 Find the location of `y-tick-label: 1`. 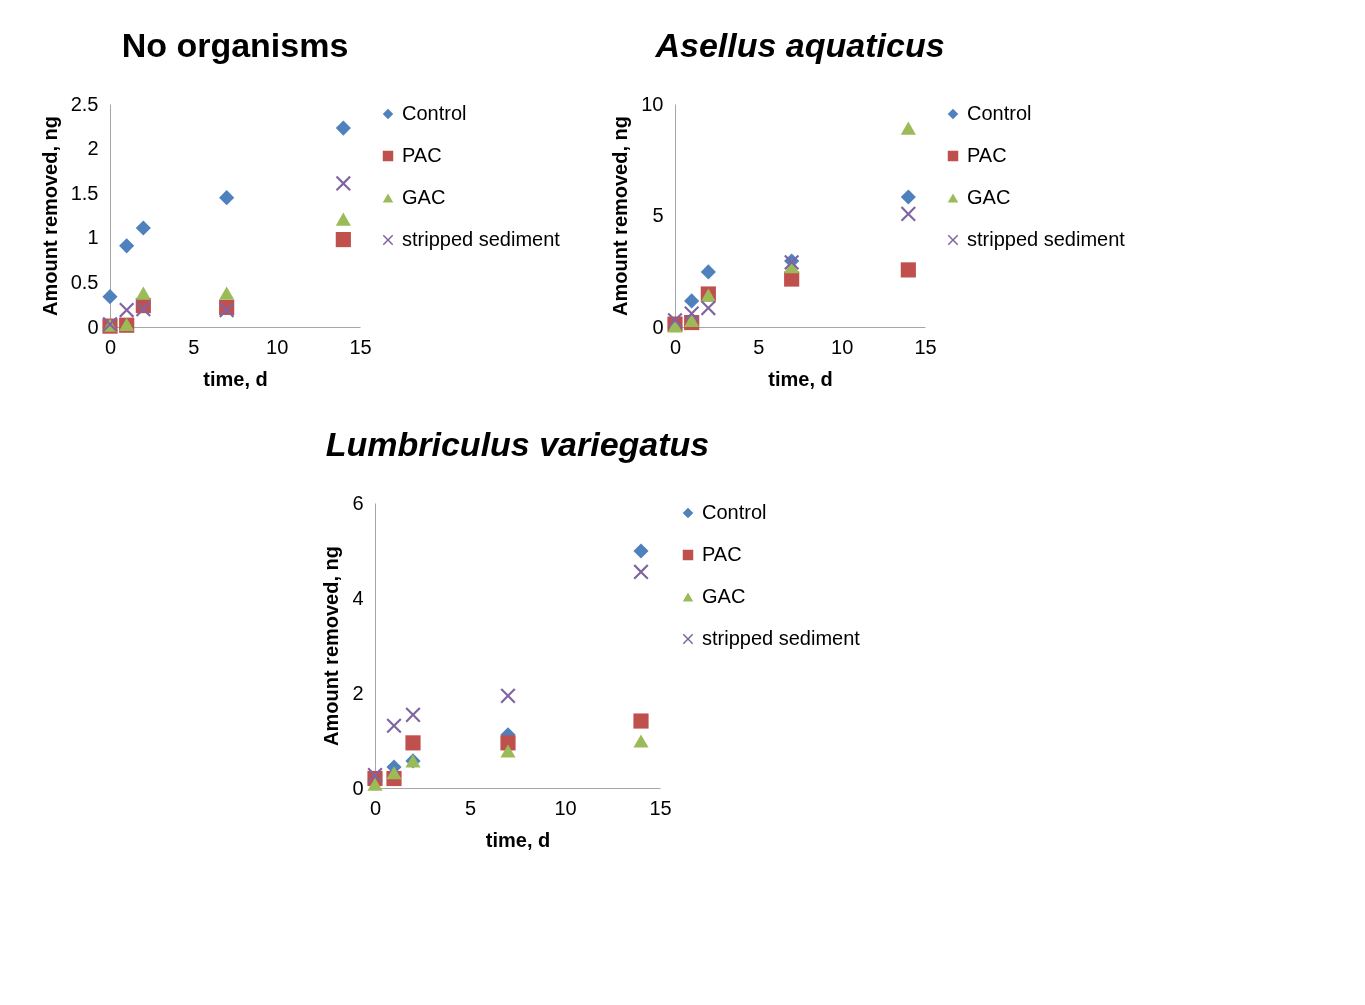

y-tick-label: 1 is located at coordinates (93, 237).